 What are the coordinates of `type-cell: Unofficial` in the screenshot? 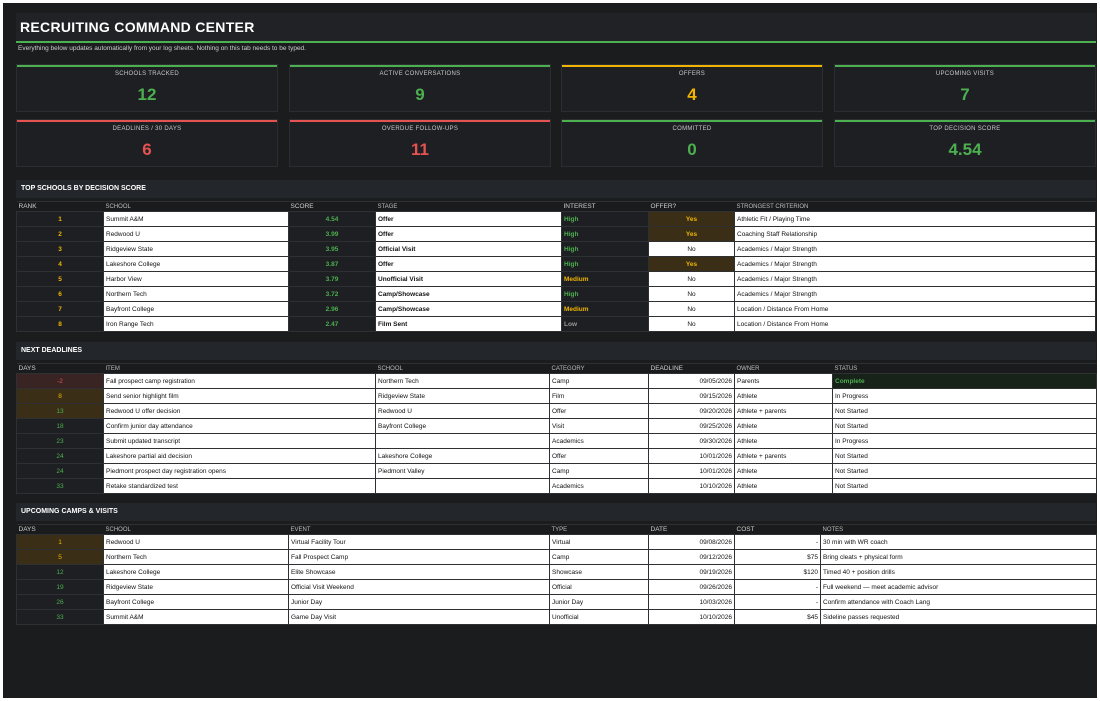 It's located at (599, 617).